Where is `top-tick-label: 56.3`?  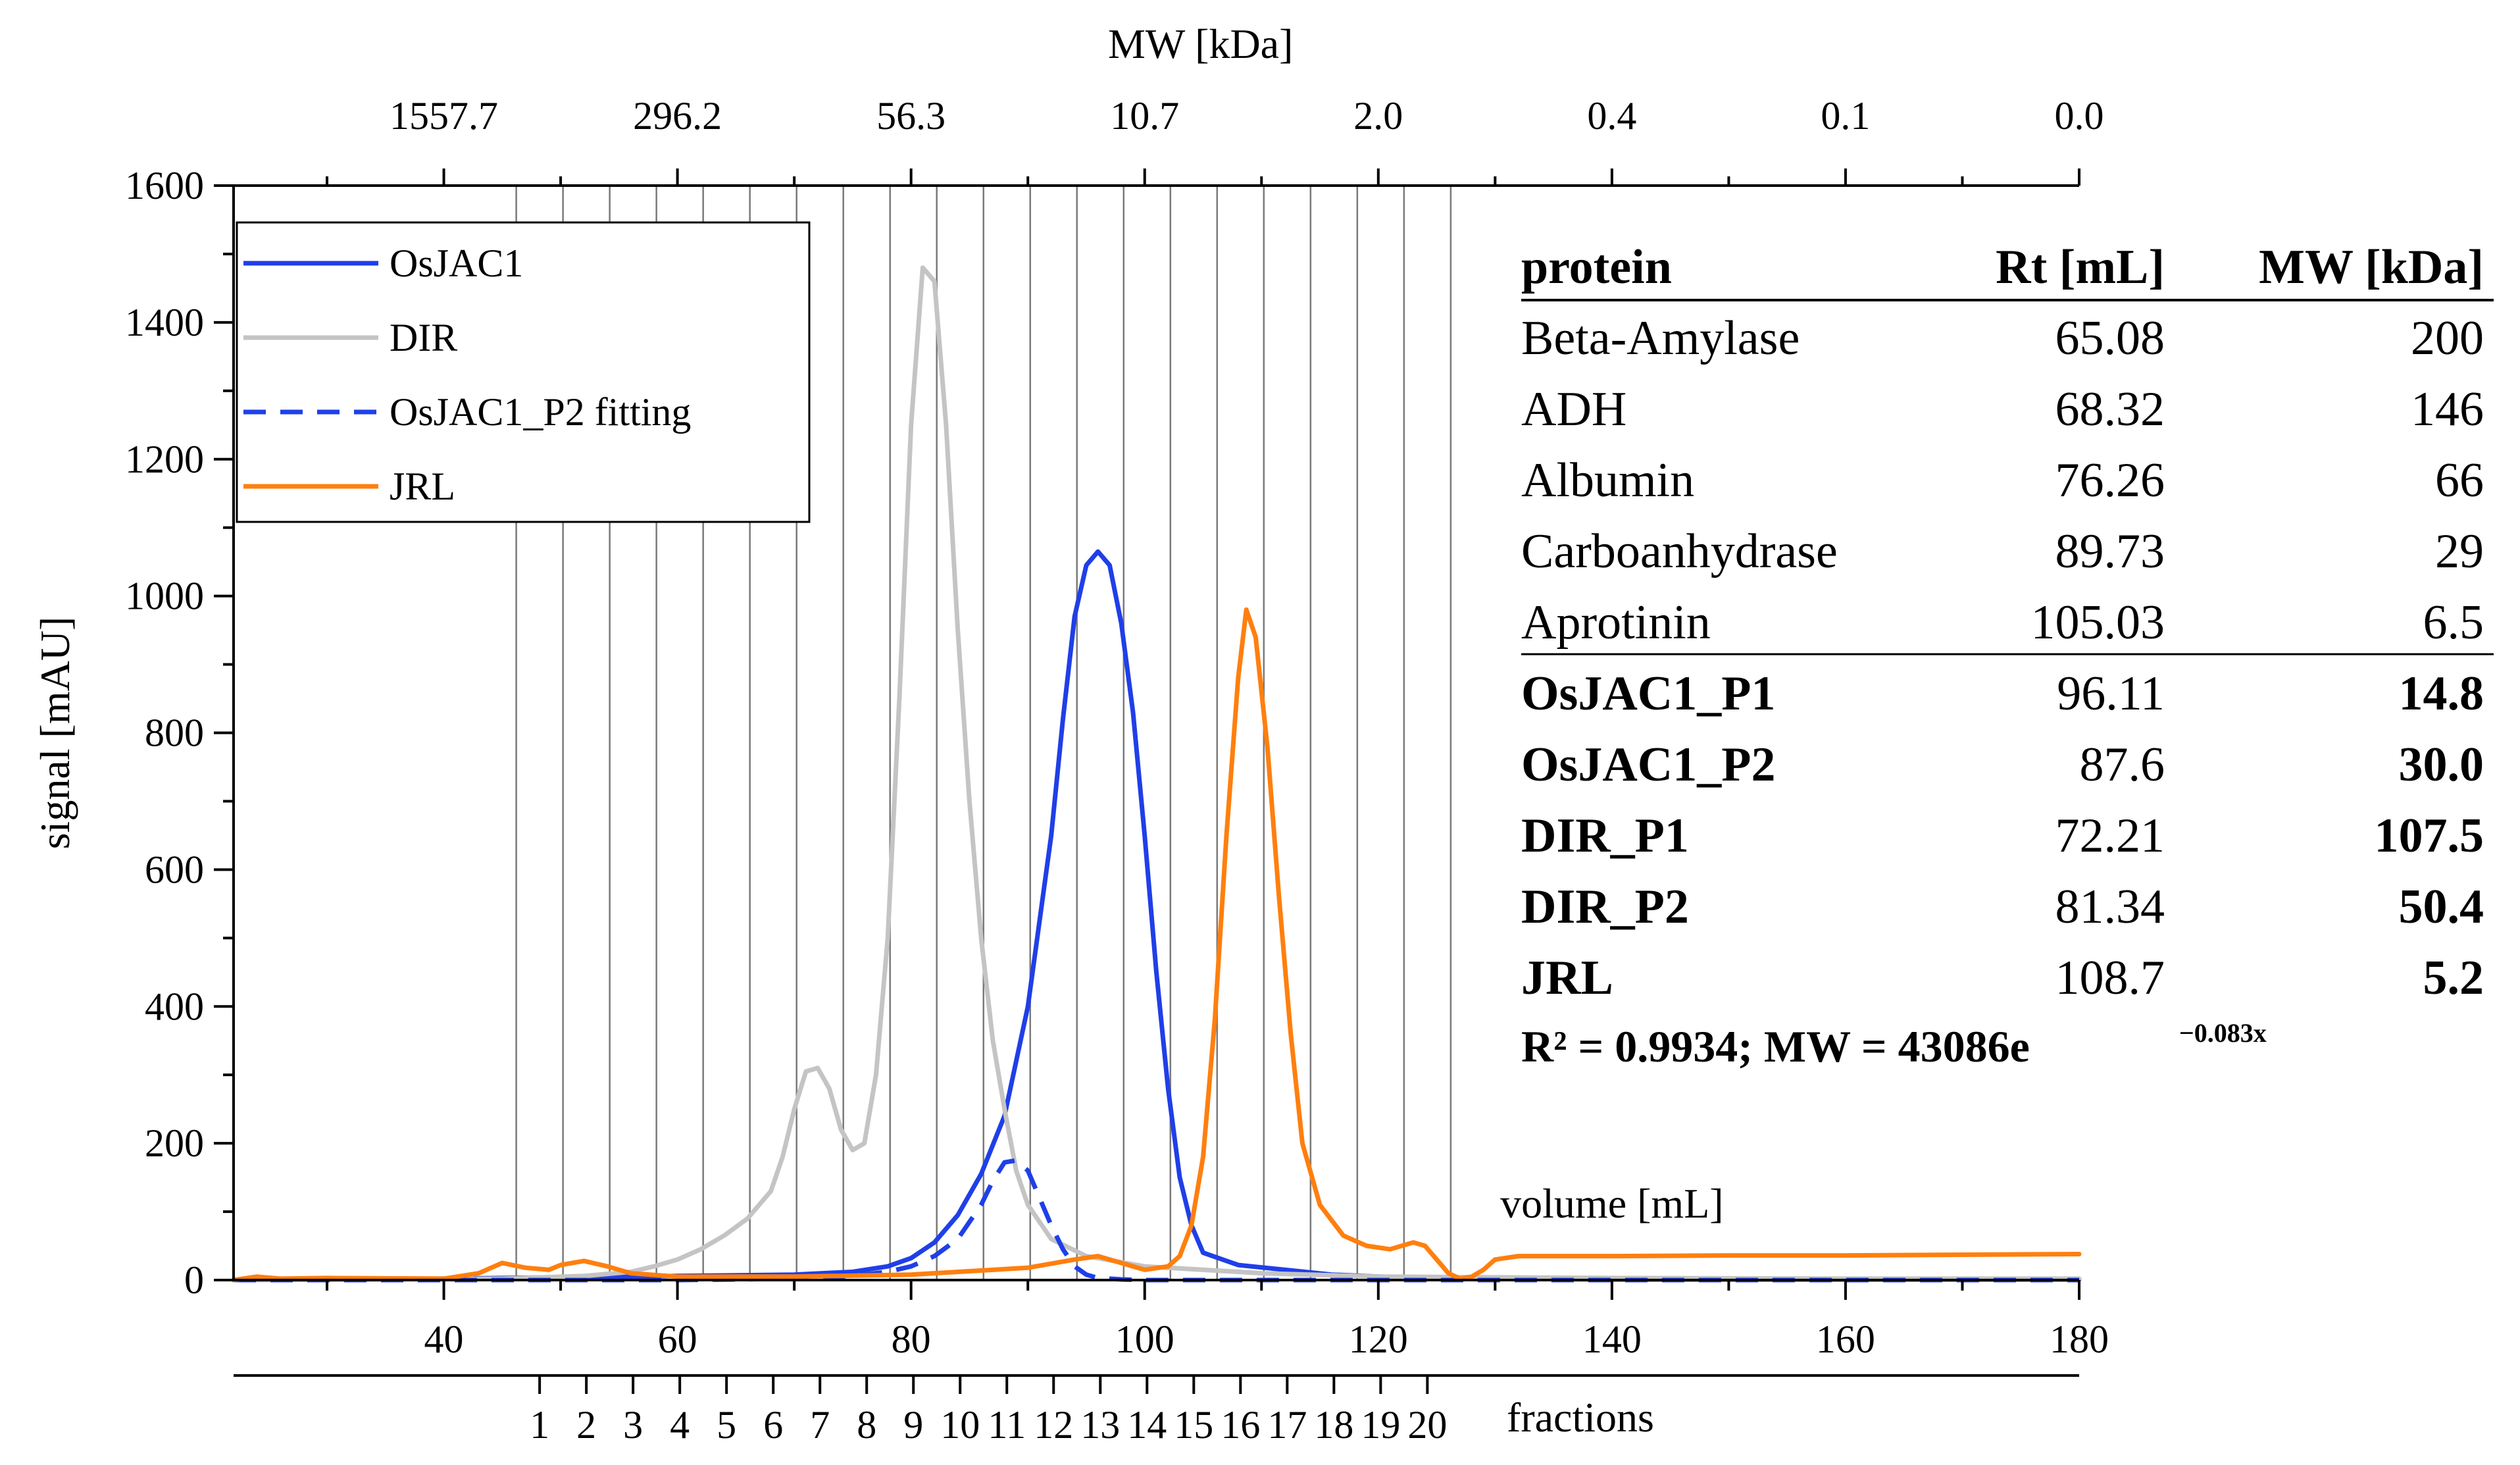
top-tick-label: 56.3 is located at coordinates (910, 116).